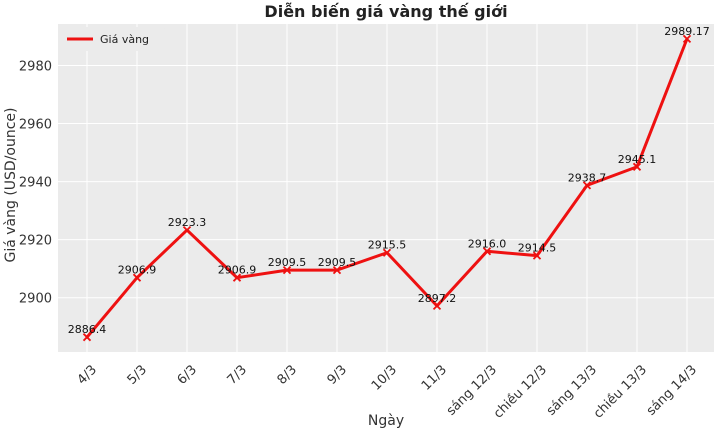  I want to click on y-tick-label: 2920, so click(35, 241).